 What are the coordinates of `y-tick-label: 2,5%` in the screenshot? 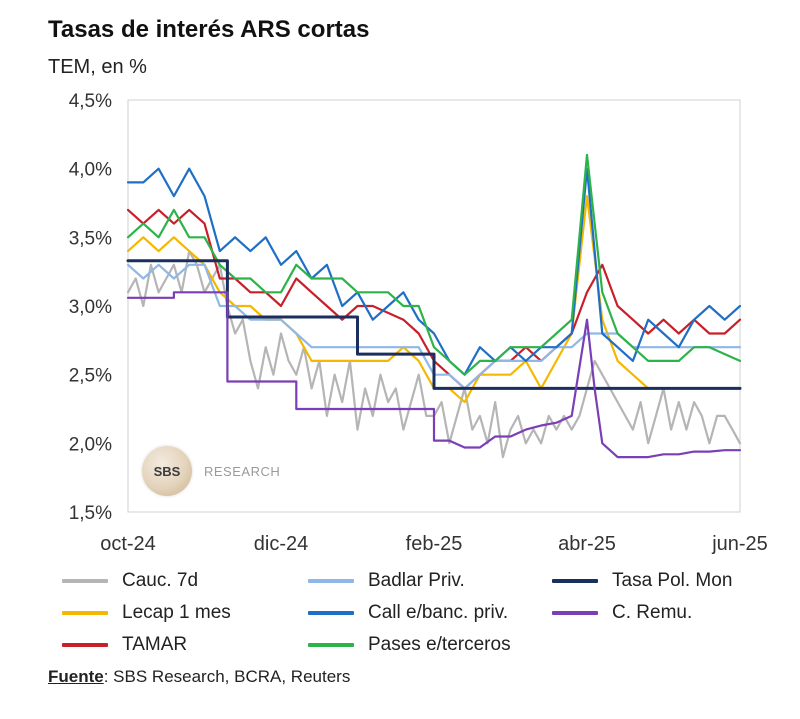 It's located at (90, 376).